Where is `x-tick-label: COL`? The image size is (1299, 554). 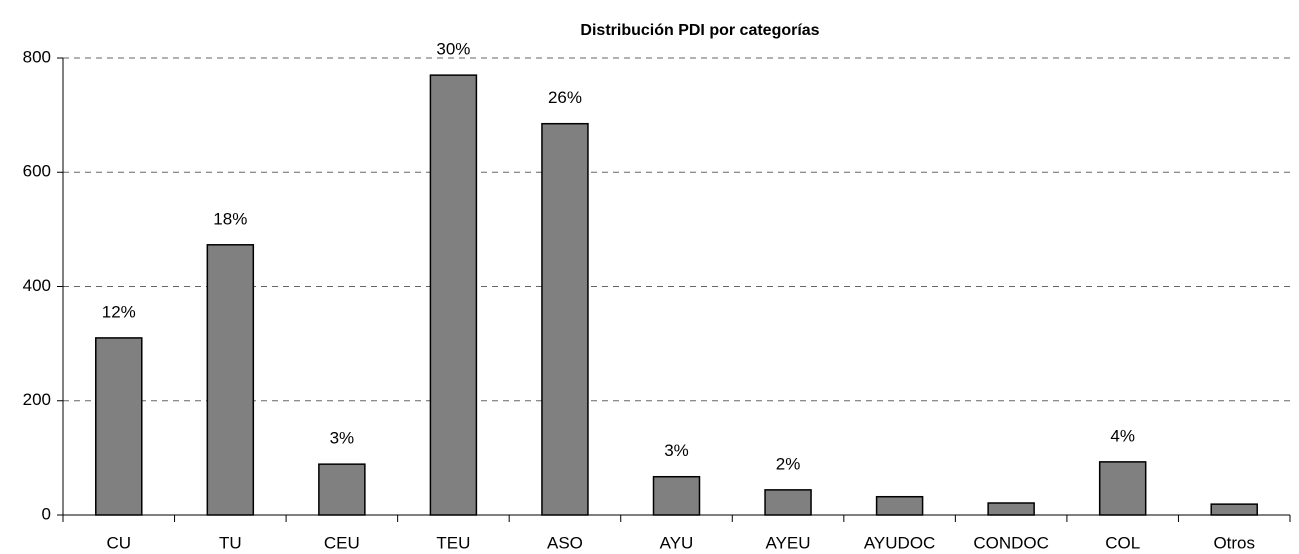 x-tick-label: COL is located at coordinates (1122, 542).